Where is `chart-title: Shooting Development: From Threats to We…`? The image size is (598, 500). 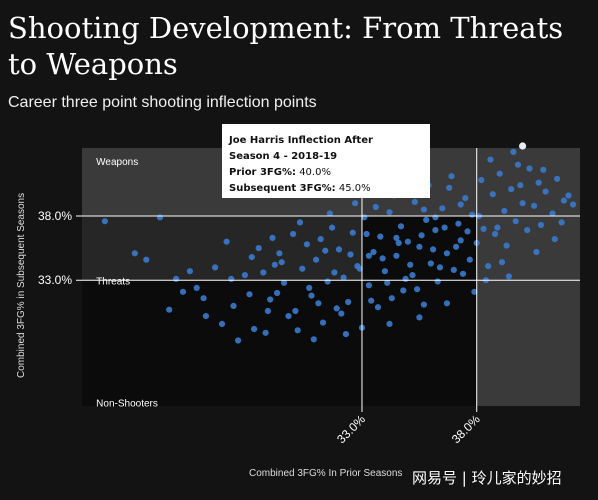 chart-title: Shooting Development: From Threats to We… is located at coordinates (286, 46).